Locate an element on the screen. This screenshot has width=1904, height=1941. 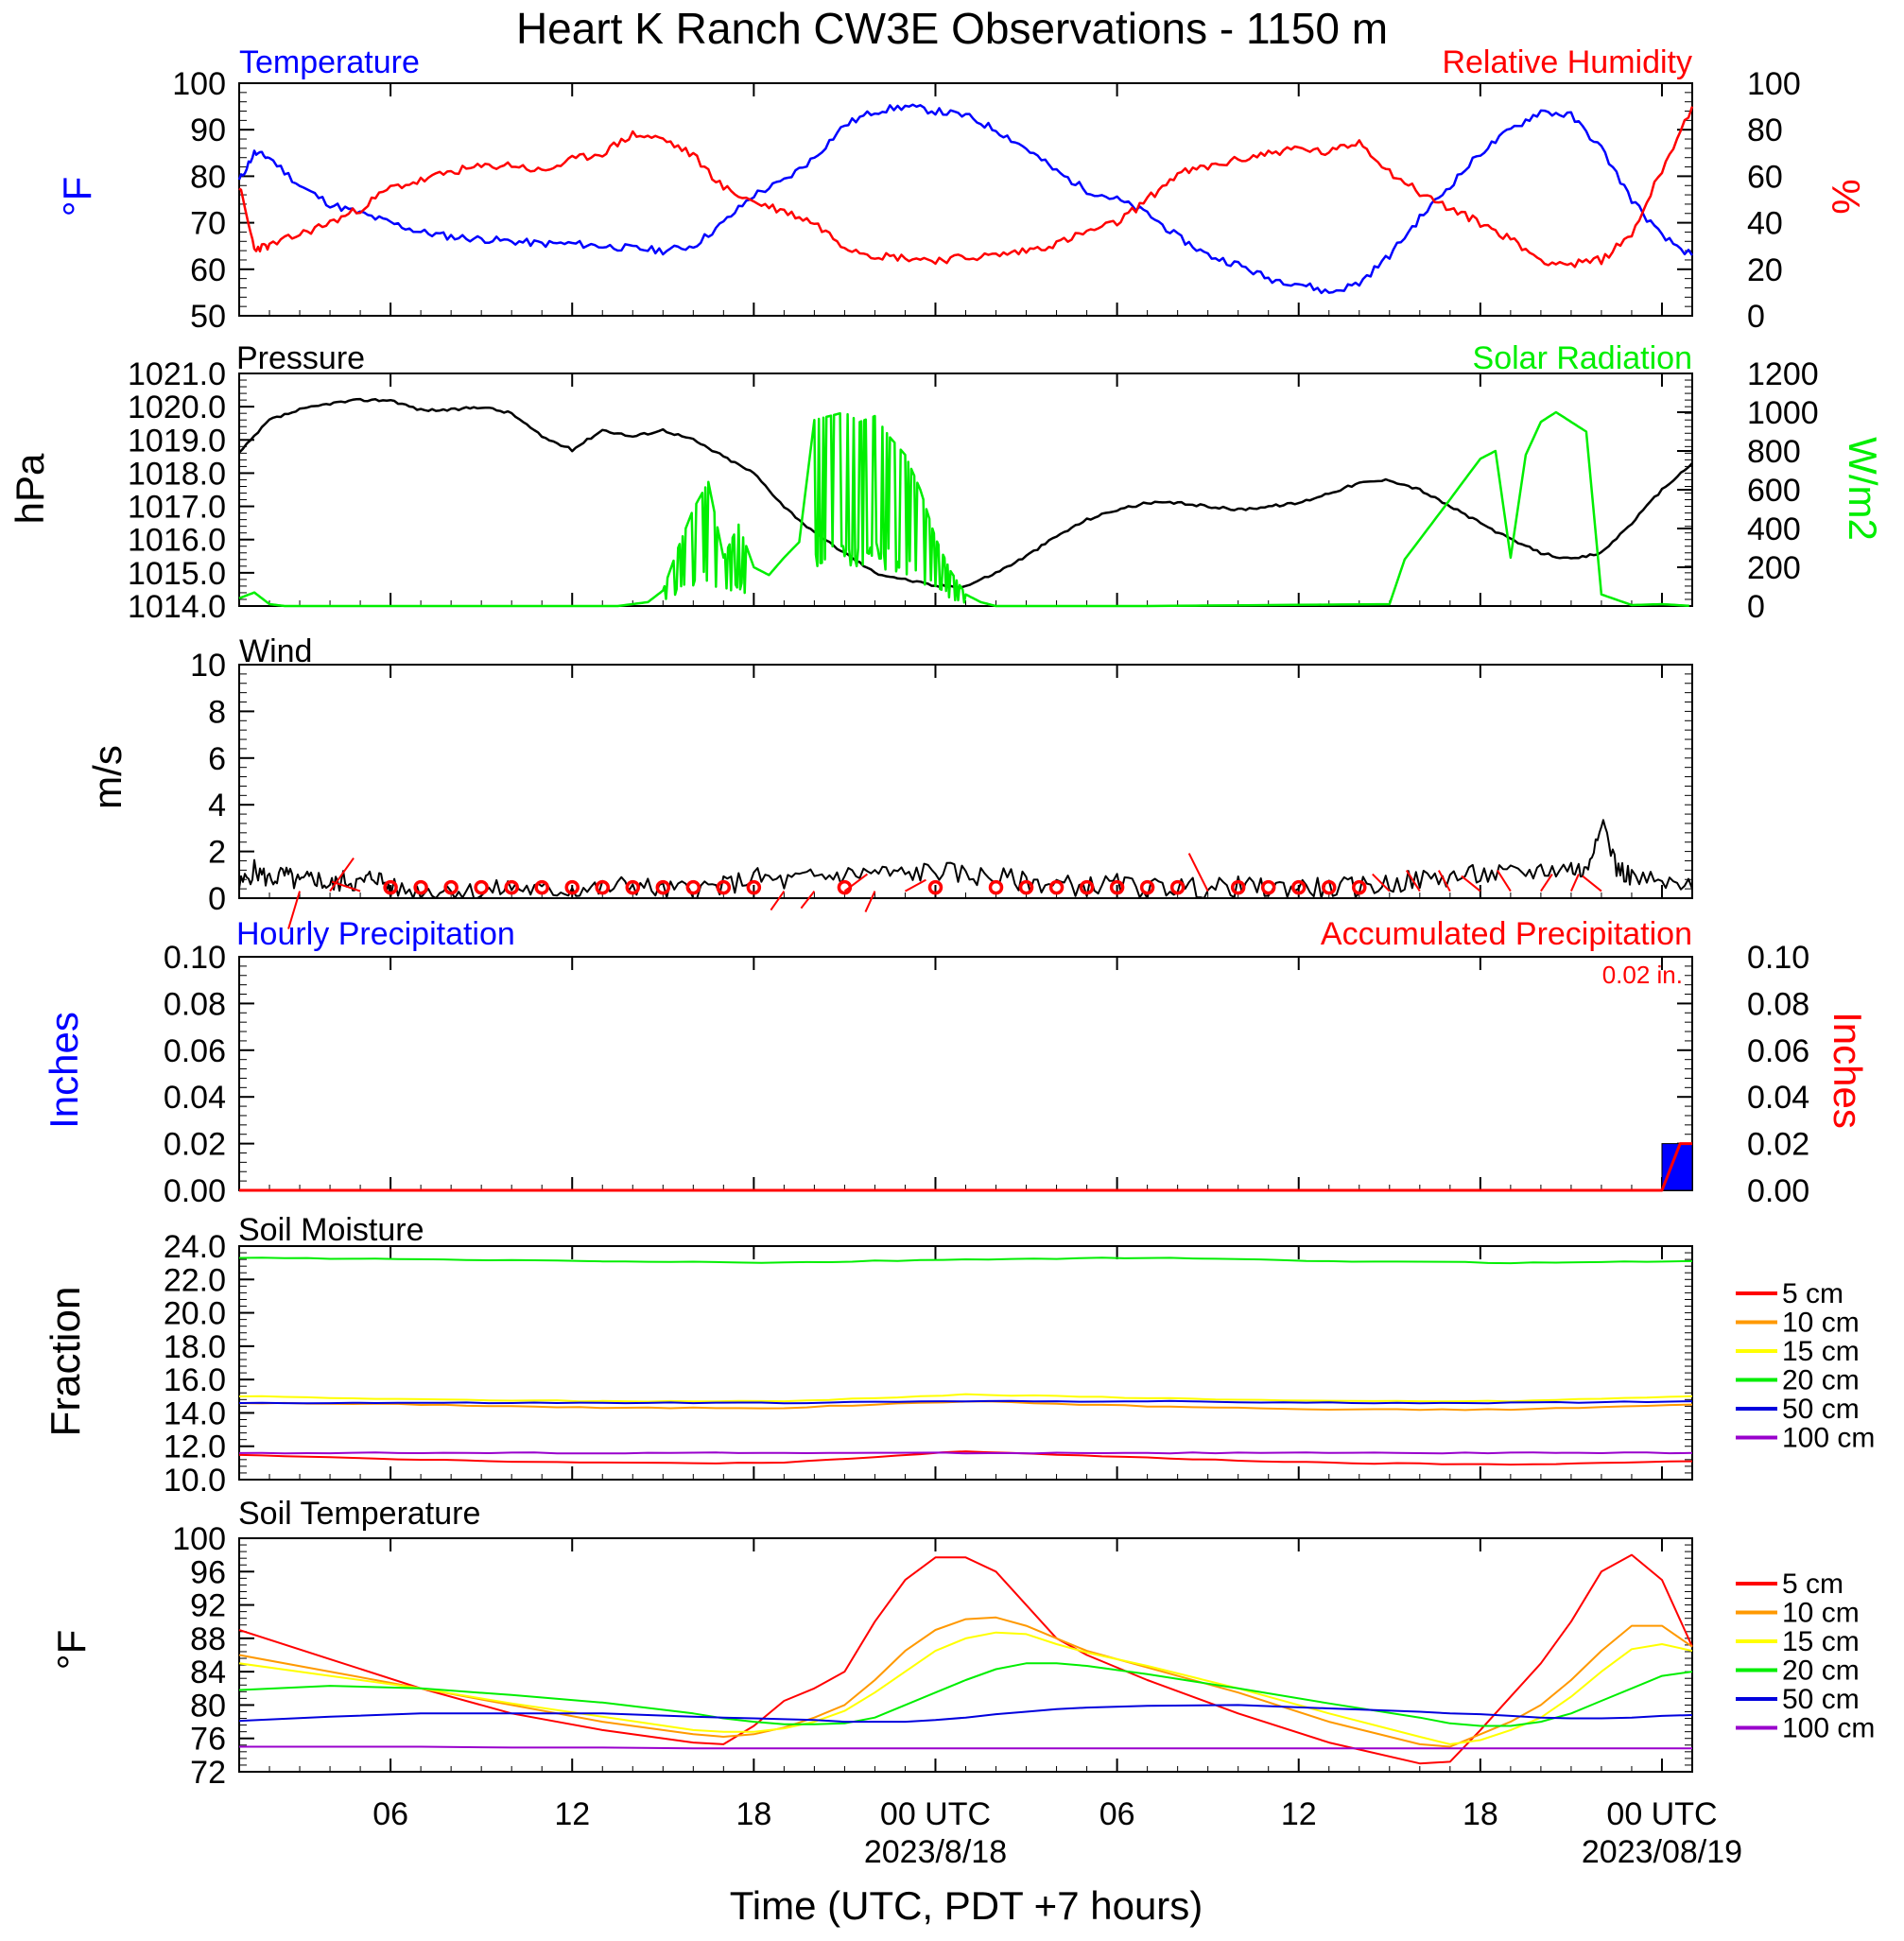
soil-temperature-y-tick-label: 76 is located at coordinates (208, 1740).